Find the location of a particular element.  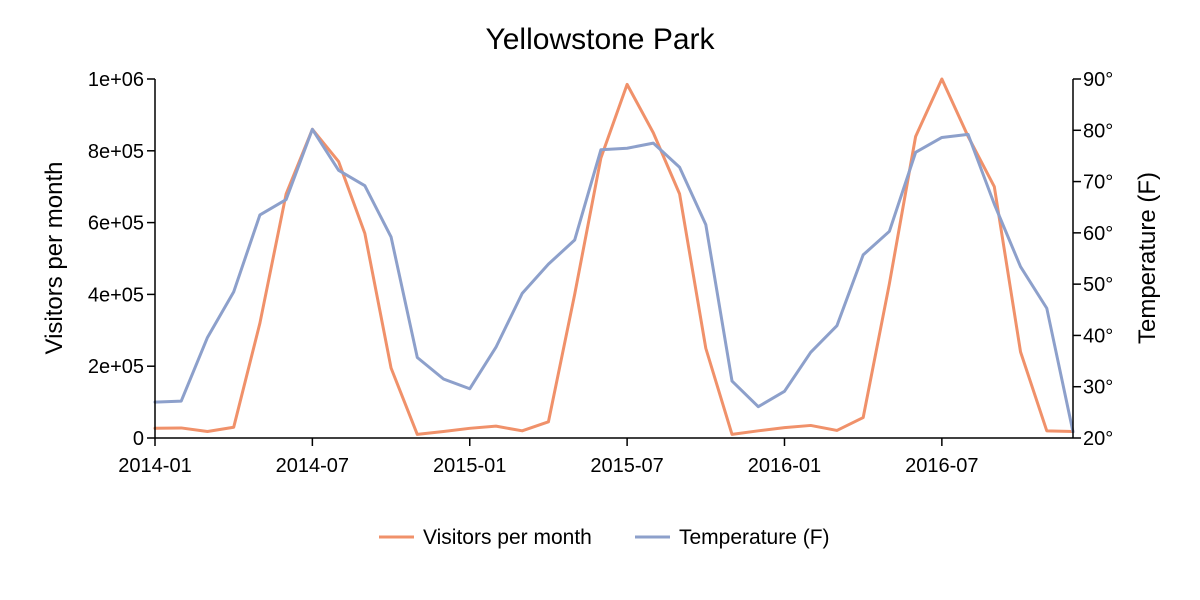

right-y-tick-label: 50° is located at coordinates (1098, 285).